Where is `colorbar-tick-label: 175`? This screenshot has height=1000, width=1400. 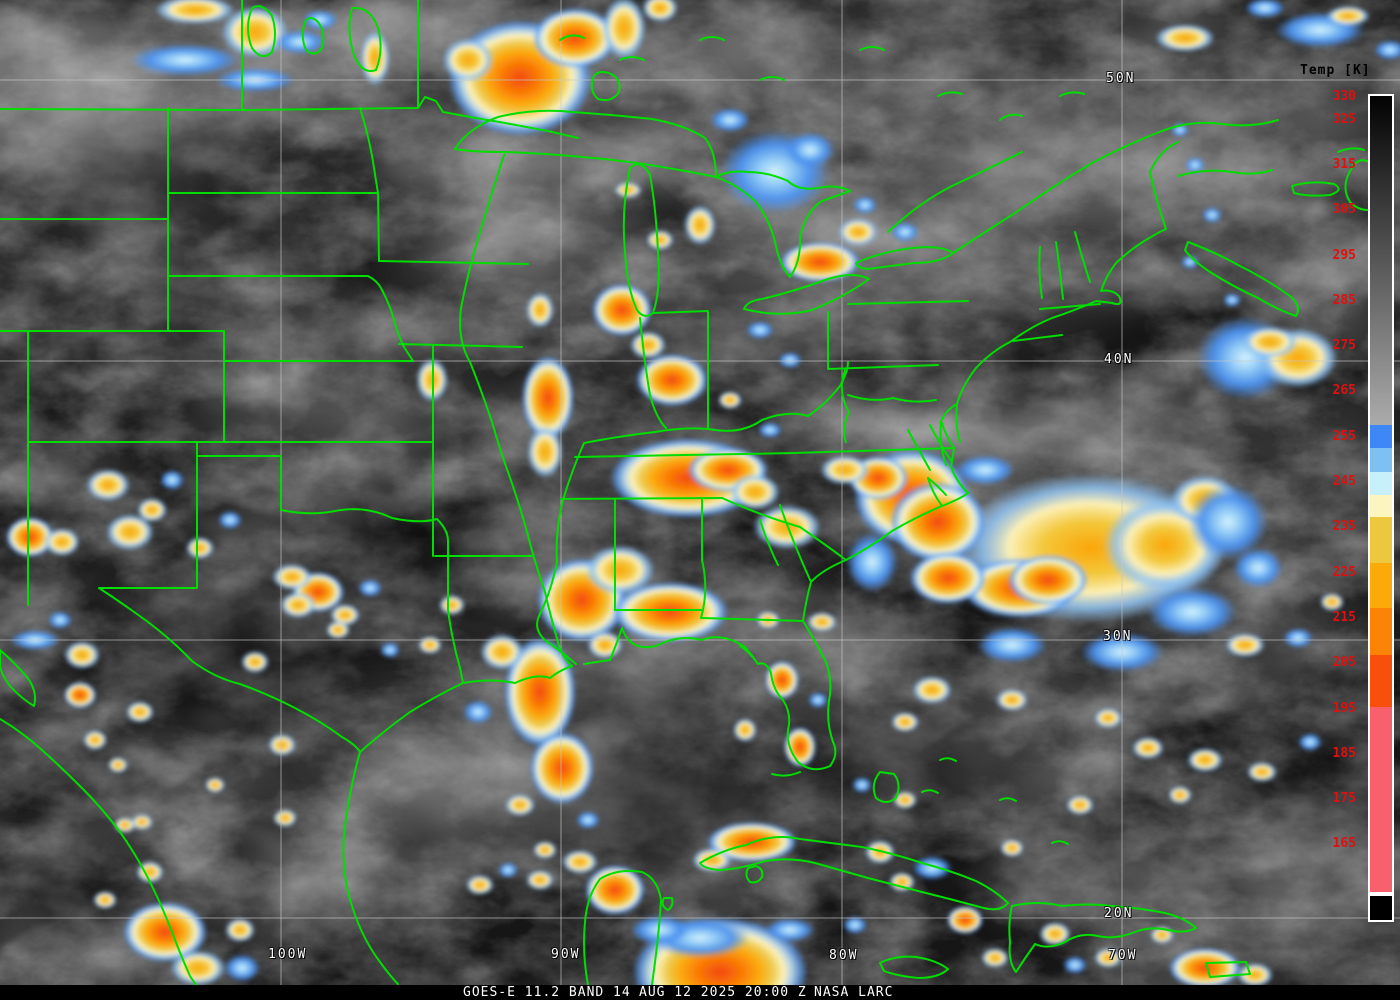
colorbar-tick-label: 175 is located at coordinates (1344, 799).